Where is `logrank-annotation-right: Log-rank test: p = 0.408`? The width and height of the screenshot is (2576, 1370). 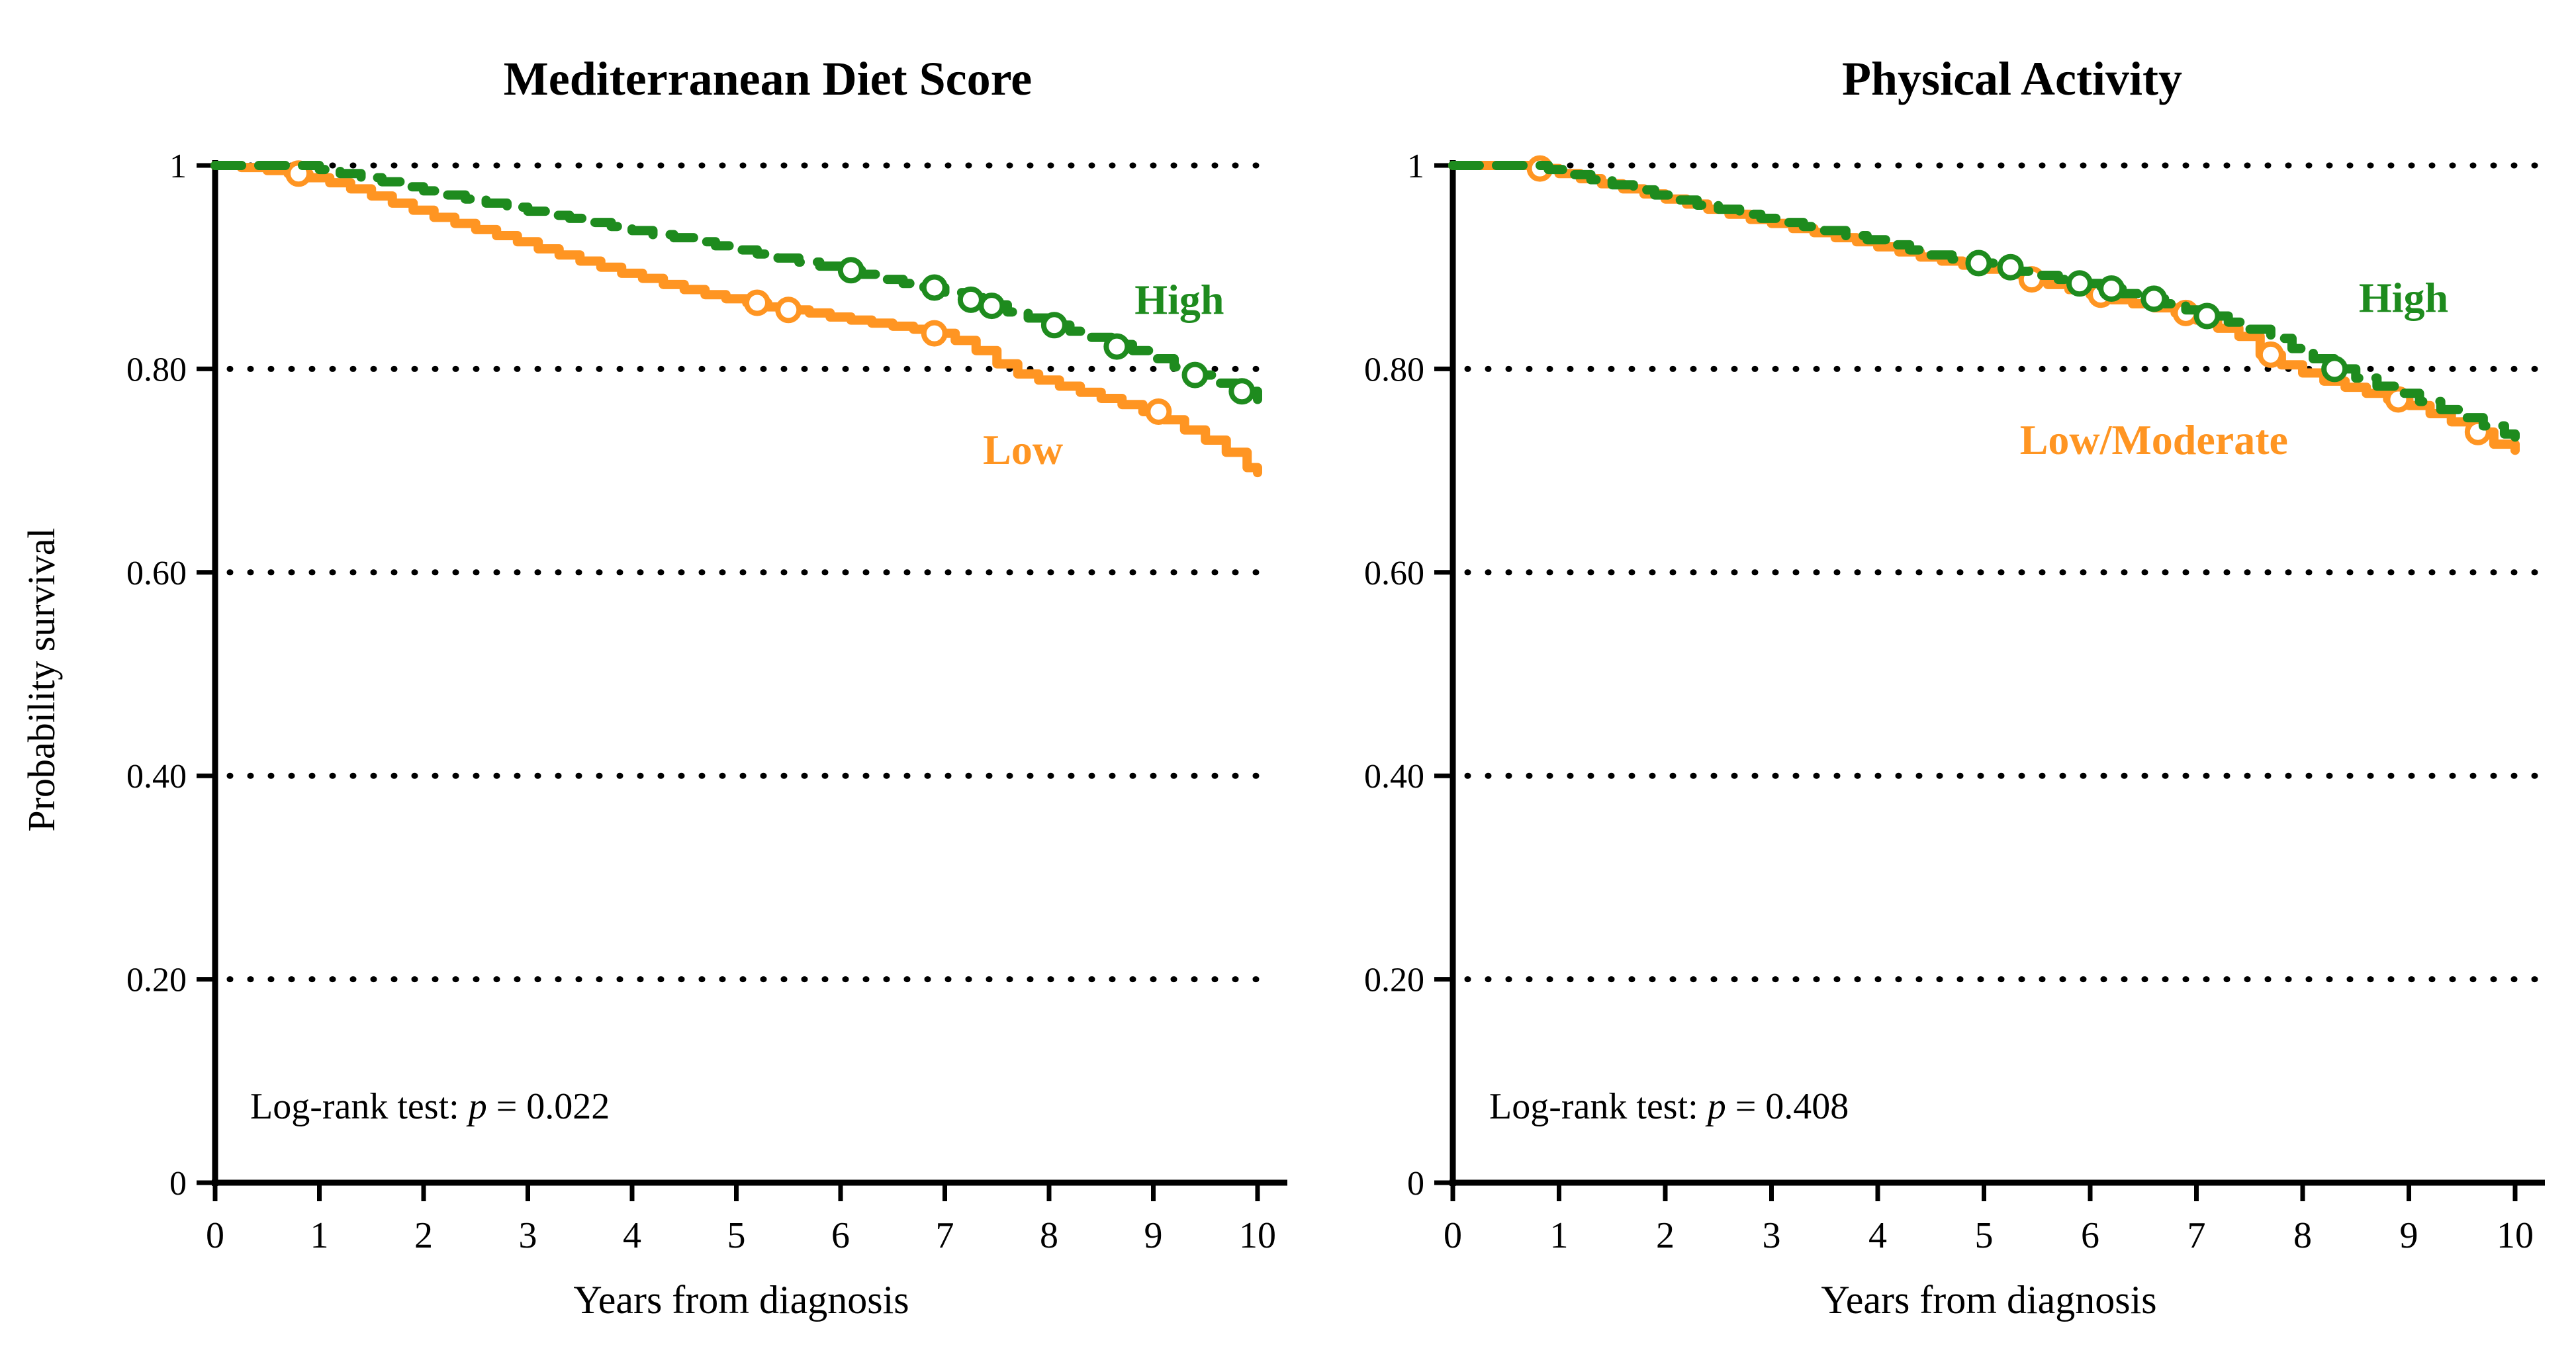 logrank-annotation-right: Log-rank test: p = 0.408 is located at coordinates (1669, 1107).